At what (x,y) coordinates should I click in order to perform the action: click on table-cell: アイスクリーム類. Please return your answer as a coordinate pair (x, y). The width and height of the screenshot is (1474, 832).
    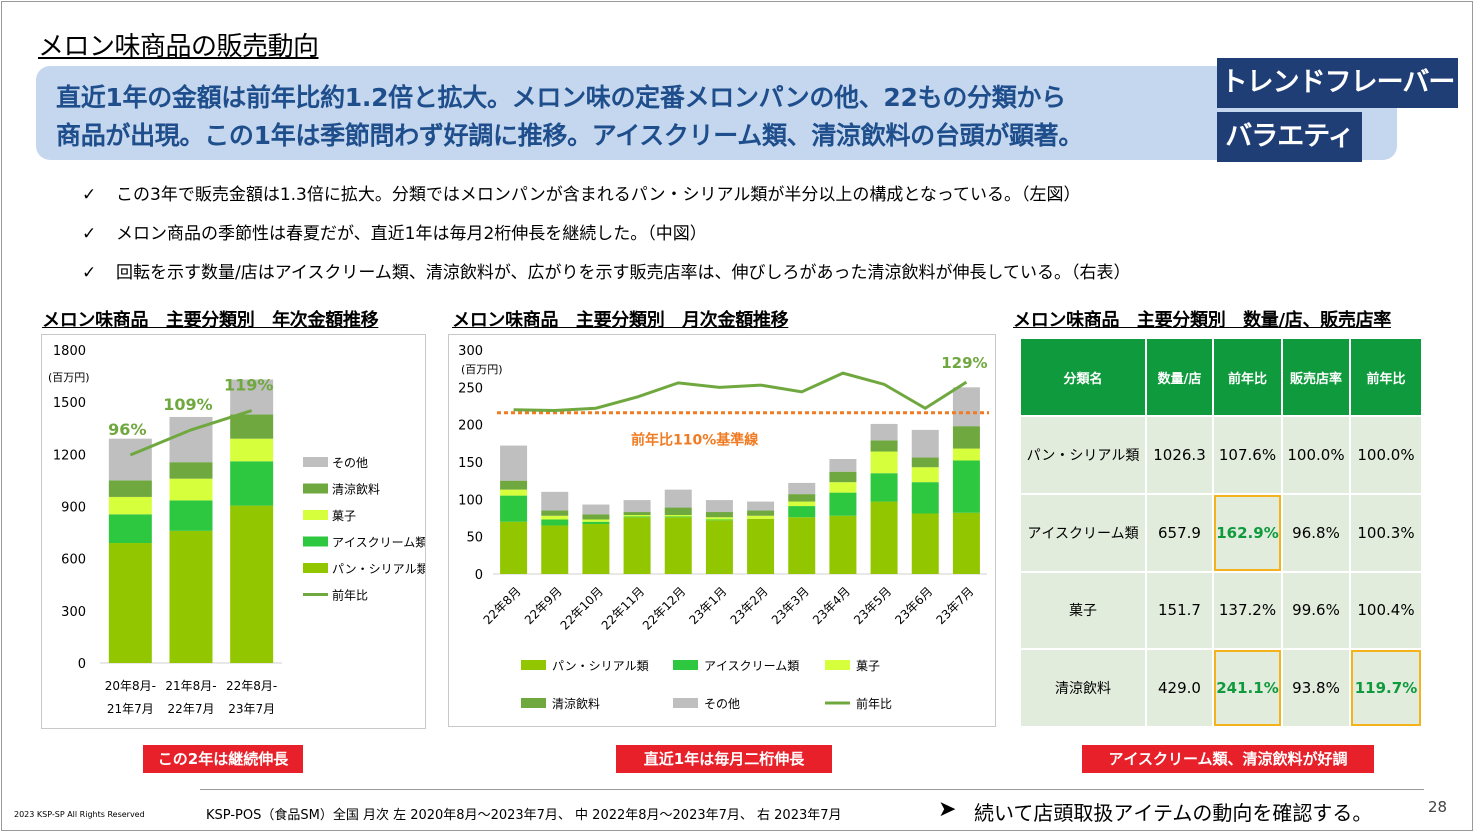
    Looking at the image, I should click on (1083, 532).